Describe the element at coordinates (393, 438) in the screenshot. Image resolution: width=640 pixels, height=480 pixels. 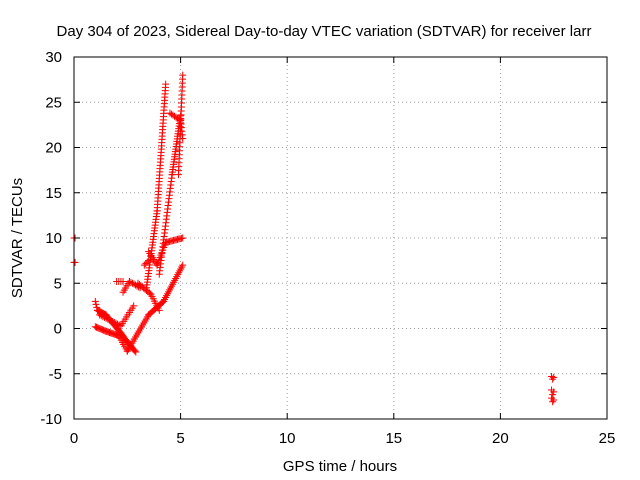
I see `x-tick-label: 15` at that location.